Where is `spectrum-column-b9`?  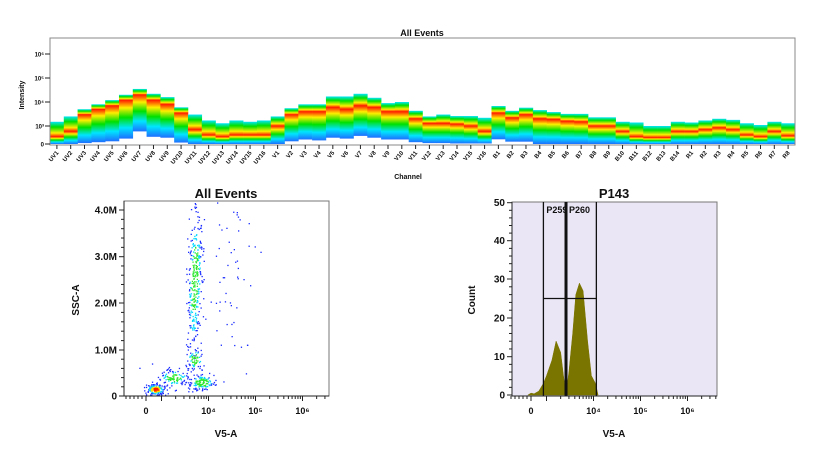
spectrum-column-b9 is located at coordinates (608, 130).